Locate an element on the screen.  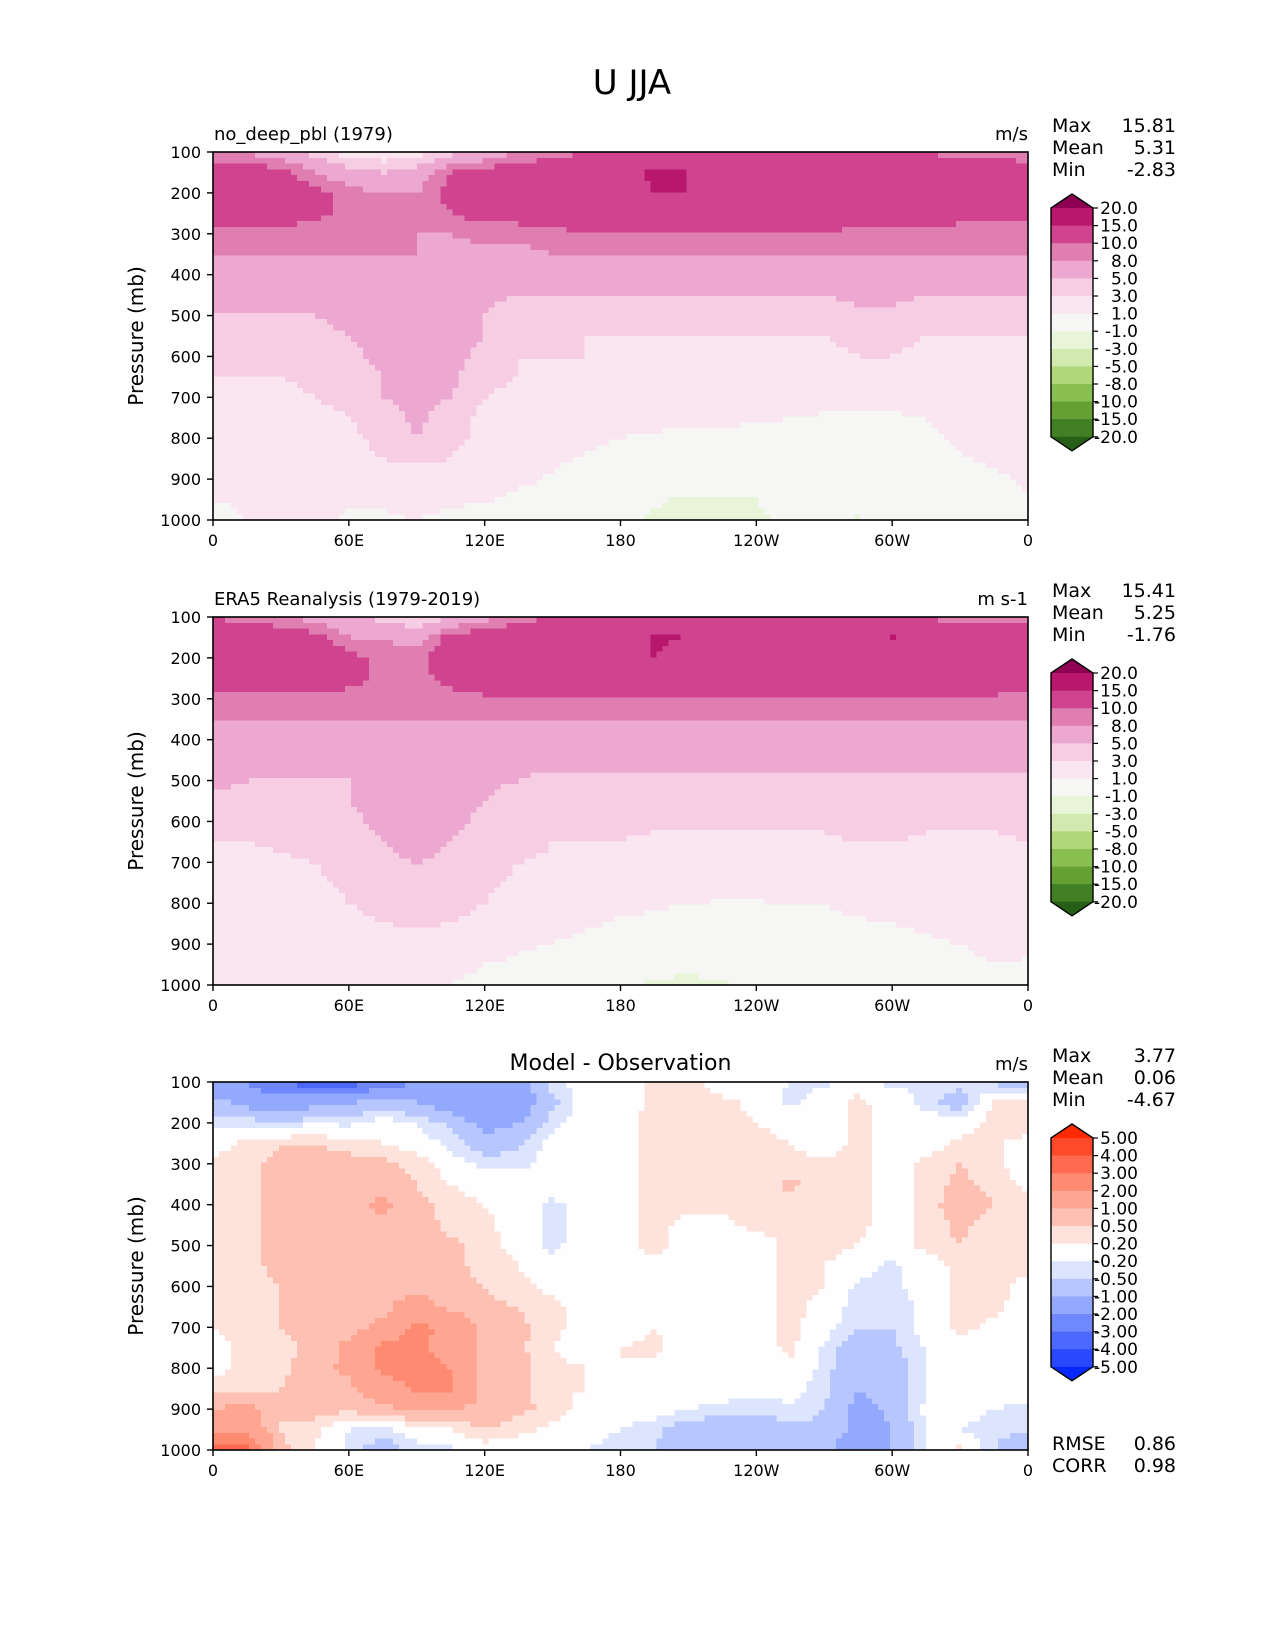
colorbar-swatch is located at coordinates (1072, 734).